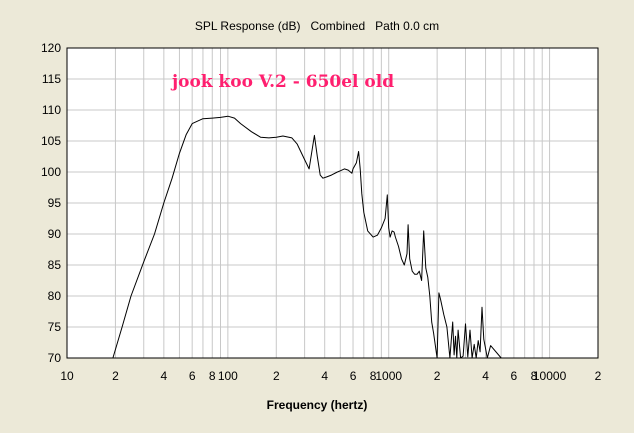 This screenshot has width=634, height=433. I want to click on x-tick-label: 1000, so click(388, 376).